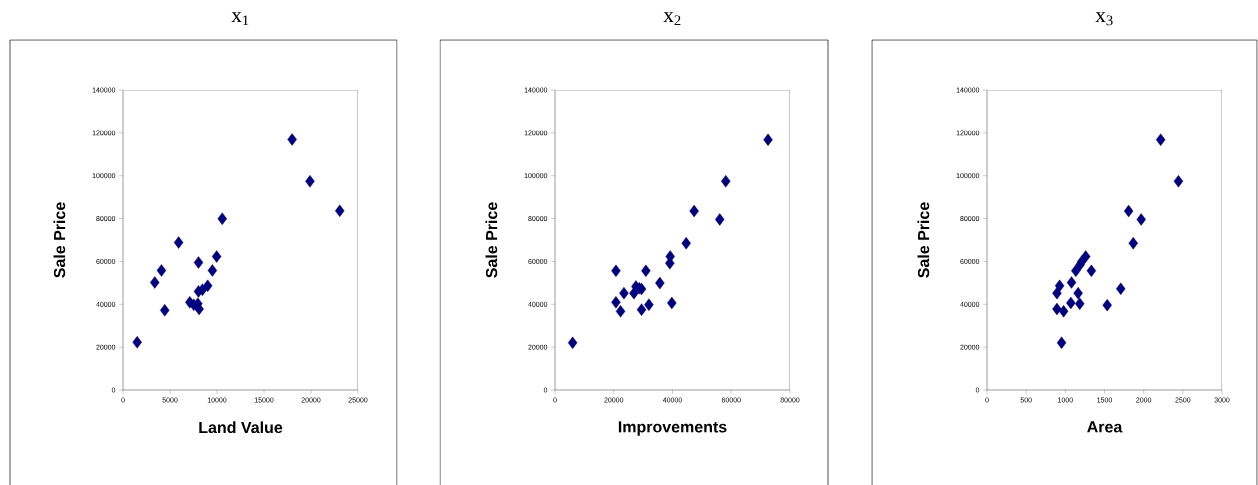  What do you see at coordinates (240, 19) in the screenshot?
I see `chart-title: x$_{1}$` at bounding box center [240, 19].